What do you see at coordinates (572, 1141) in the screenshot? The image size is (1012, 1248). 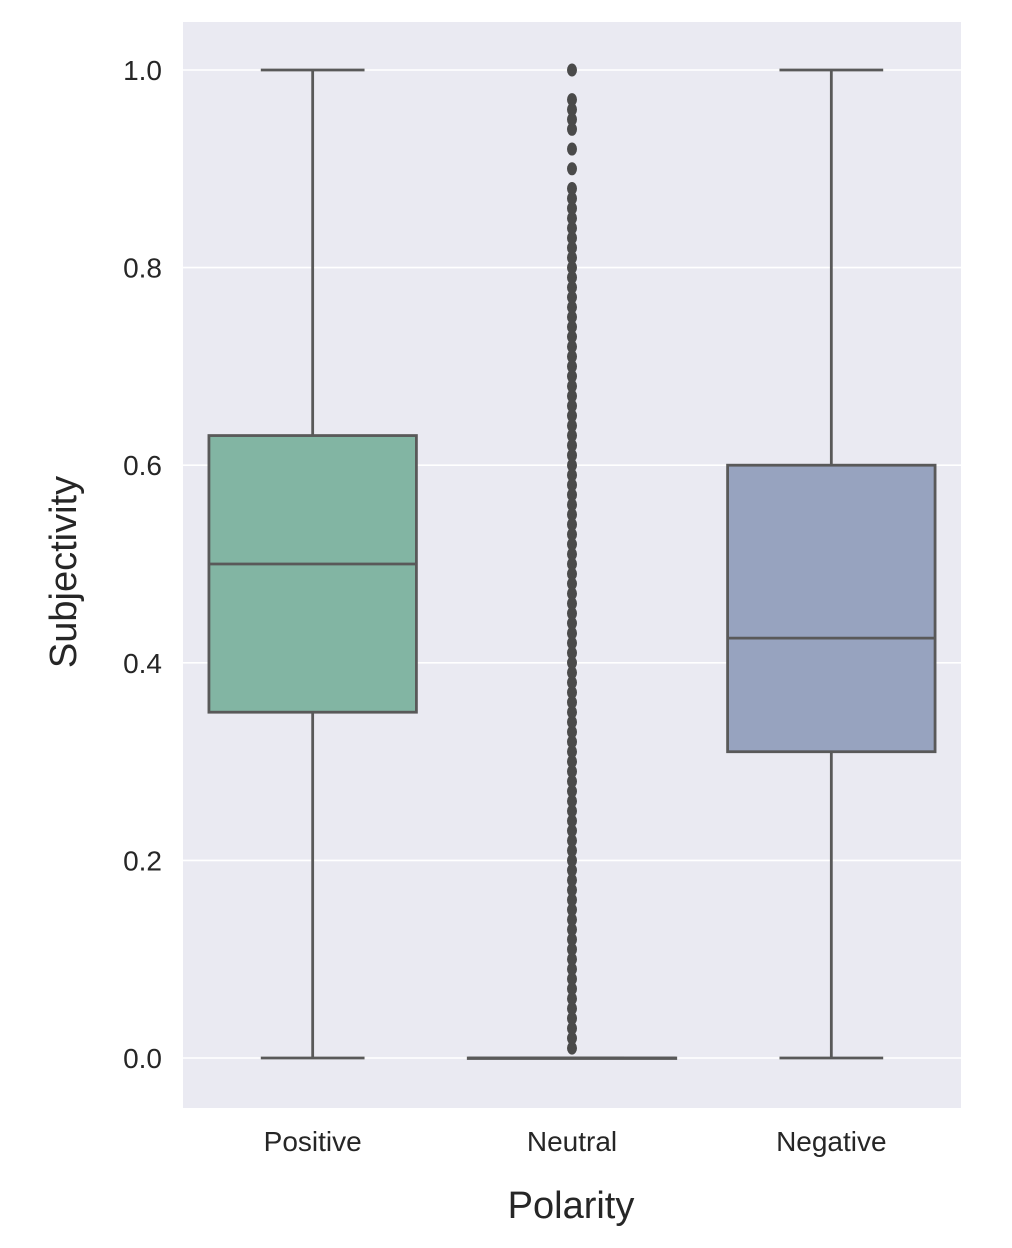 I see `x-tick-label: Neutral` at bounding box center [572, 1141].